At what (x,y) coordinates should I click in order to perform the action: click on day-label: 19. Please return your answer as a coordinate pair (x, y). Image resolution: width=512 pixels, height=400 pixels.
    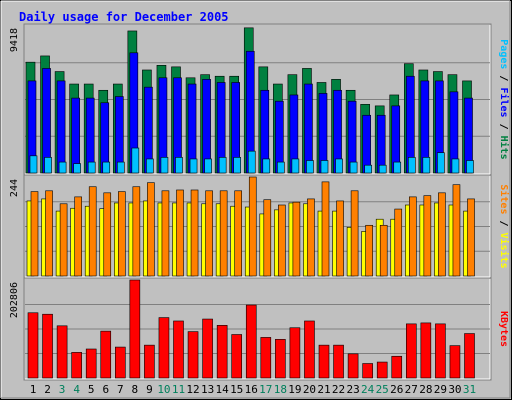
    Looking at the image, I should click on (294, 389).